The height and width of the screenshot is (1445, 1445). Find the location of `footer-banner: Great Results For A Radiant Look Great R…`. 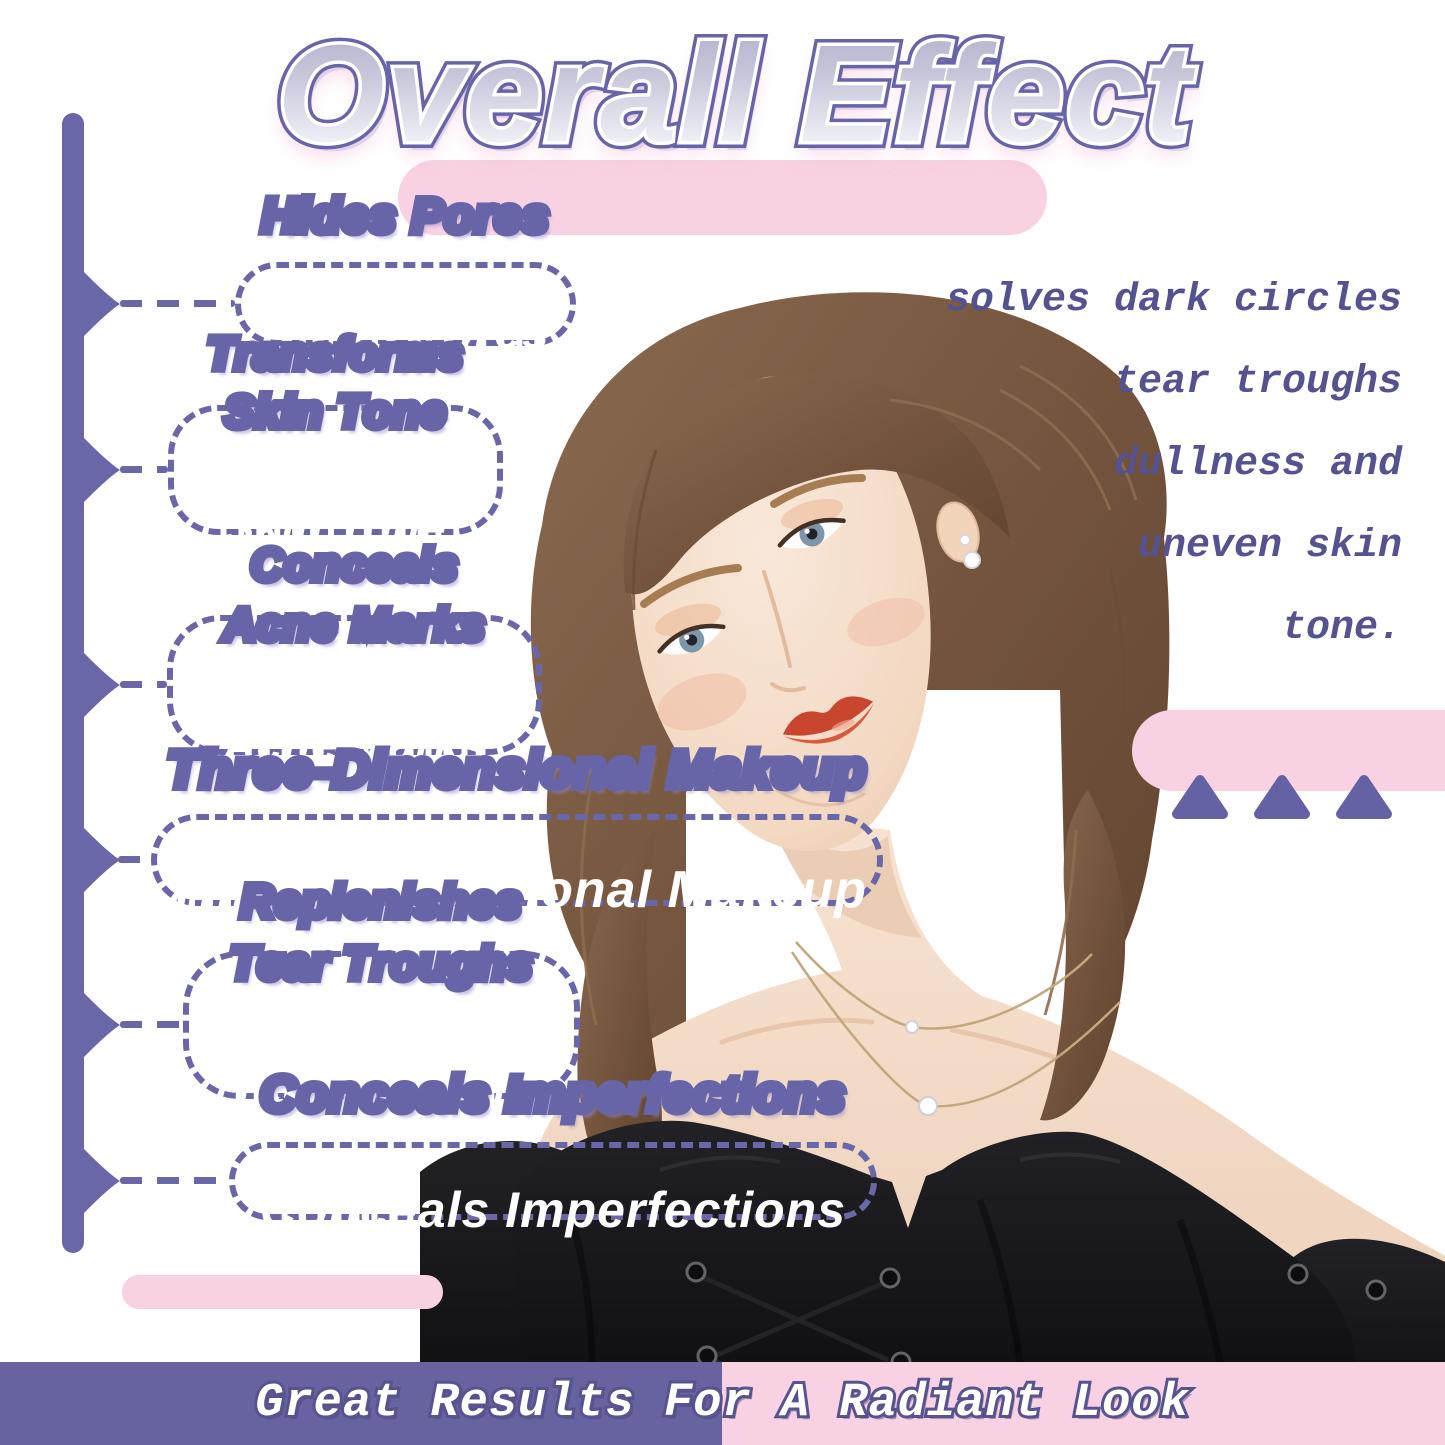

footer-banner: Great Results For A Radiant Look Great R… is located at coordinates (722, 1403).